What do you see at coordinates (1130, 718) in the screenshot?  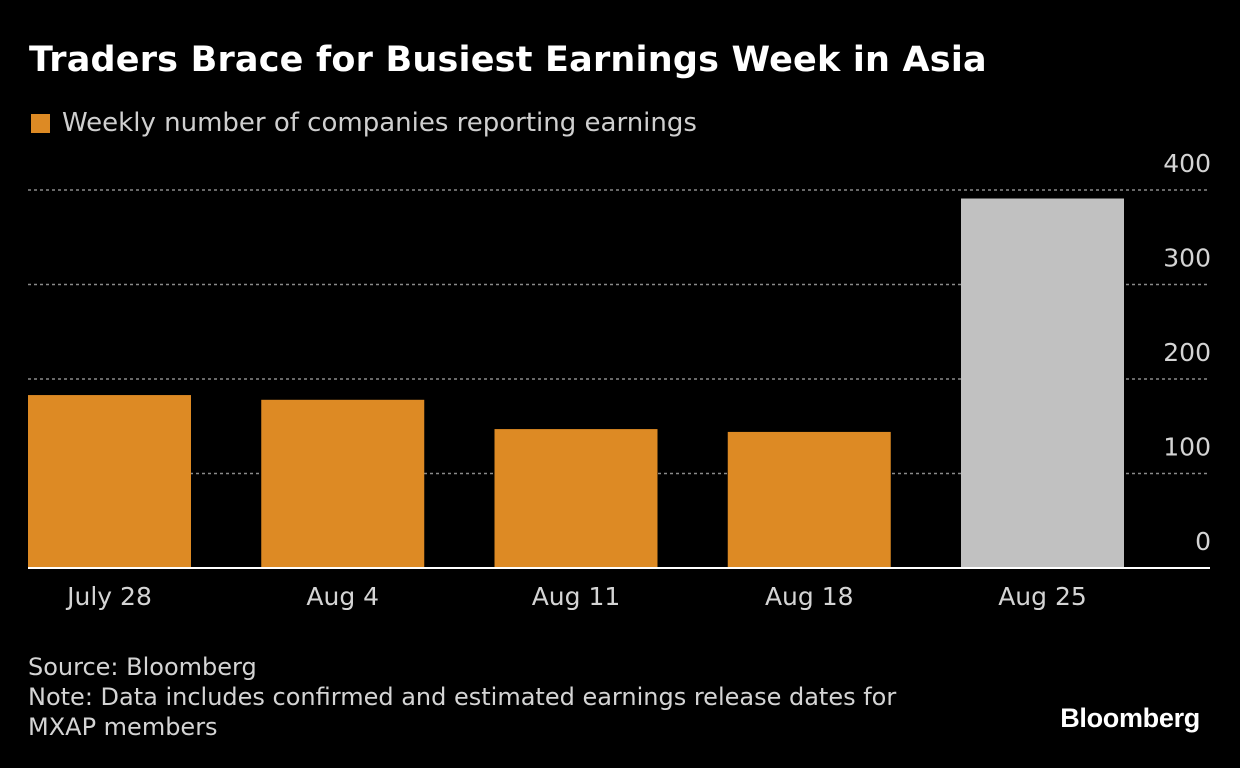 I see `bloomberg-logo: Bloomberg` at bounding box center [1130, 718].